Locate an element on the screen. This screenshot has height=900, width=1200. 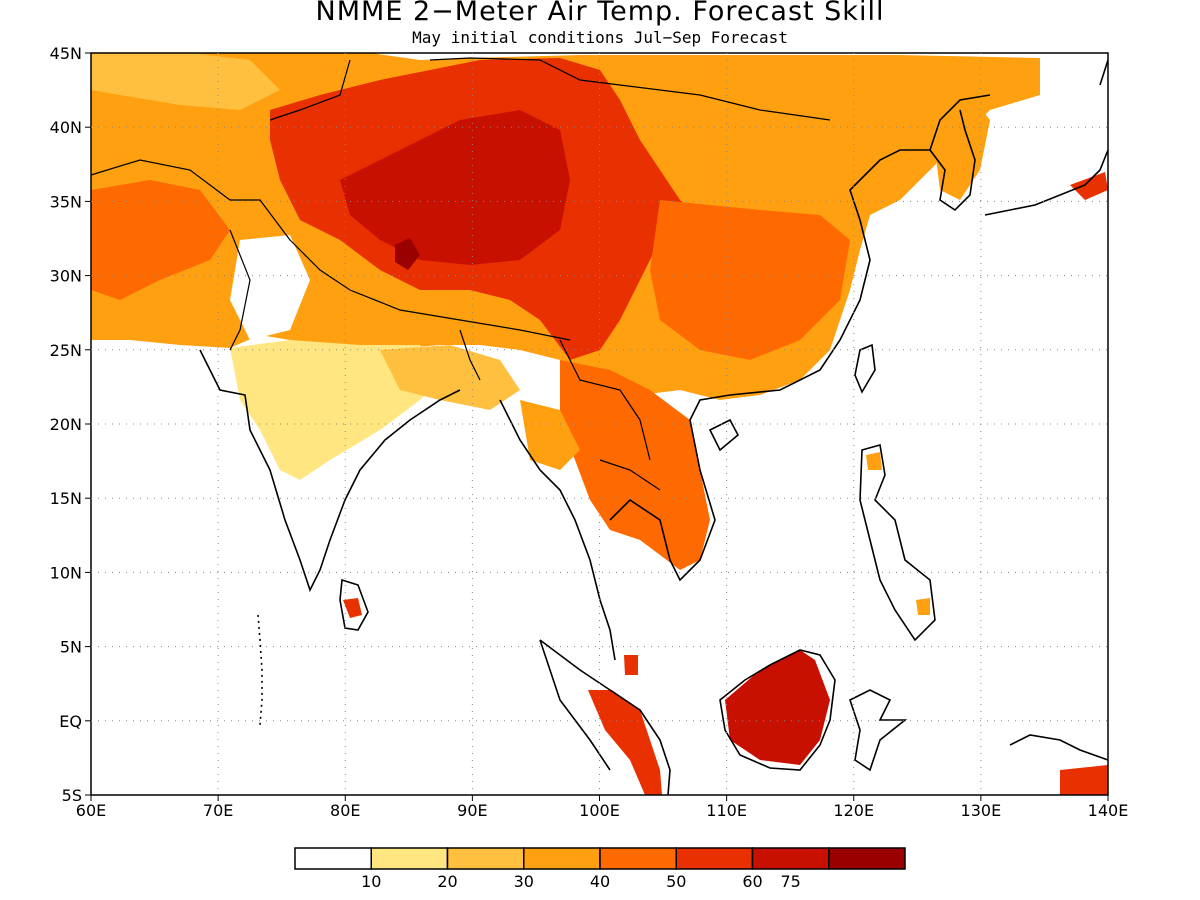
colorbar-label: 20 is located at coordinates (447, 881).